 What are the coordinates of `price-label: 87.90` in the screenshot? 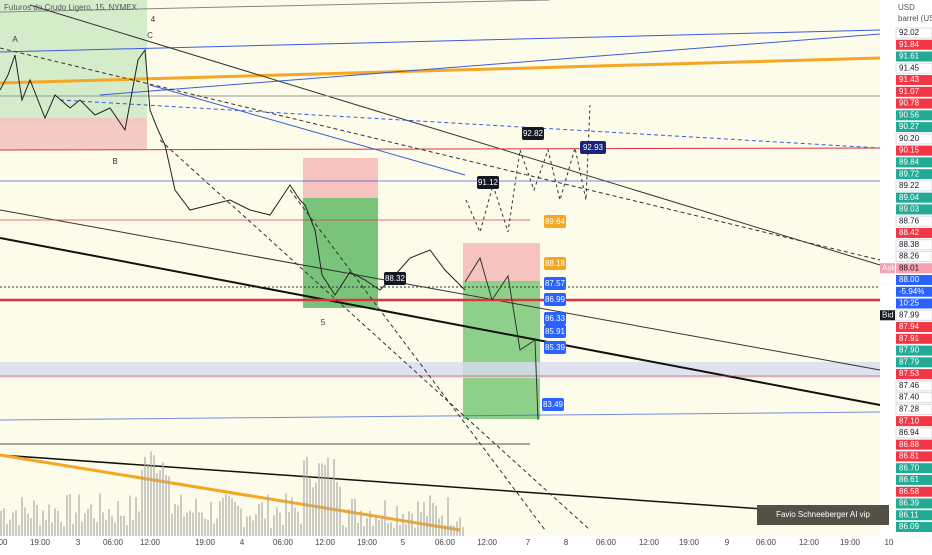 It's located at (909, 350).